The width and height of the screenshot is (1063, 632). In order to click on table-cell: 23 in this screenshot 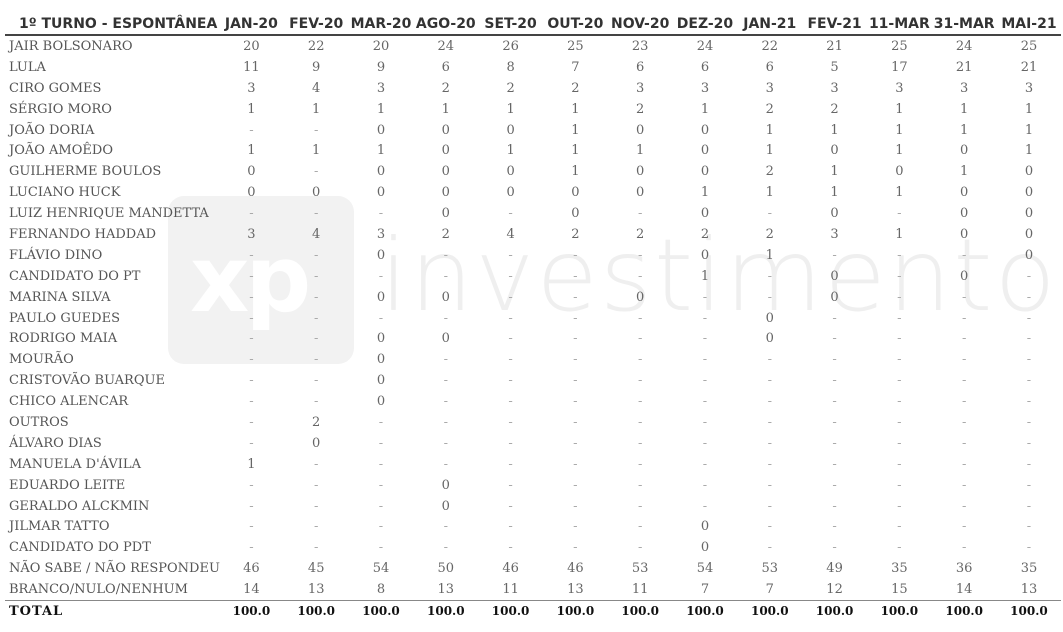, I will do `click(640, 46)`.